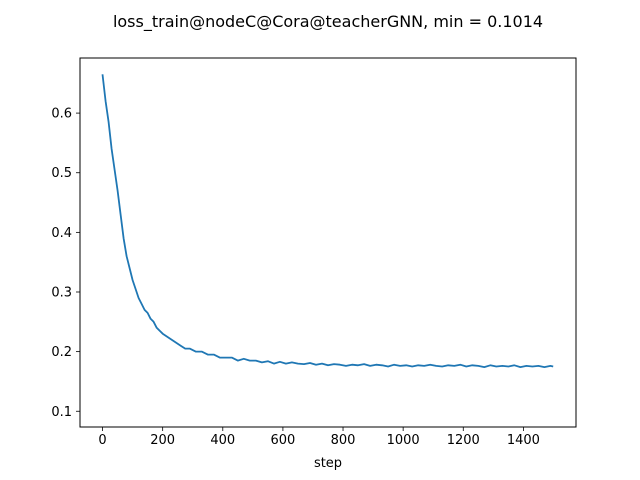  Describe the element at coordinates (61, 173) in the screenshot. I see `y-tick-label: 0.5` at that location.